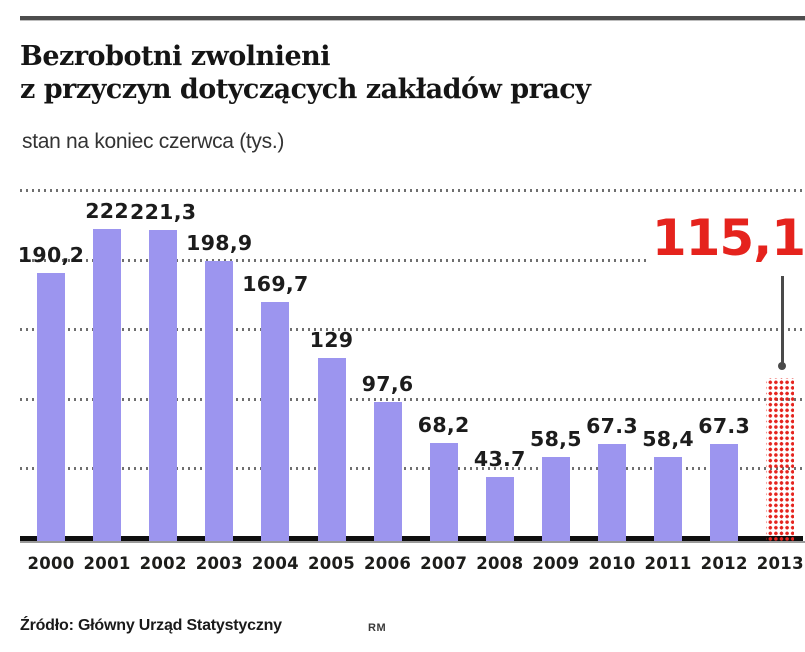  Describe the element at coordinates (612, 492) in the screenshot. I see `bar-2010` at that location.